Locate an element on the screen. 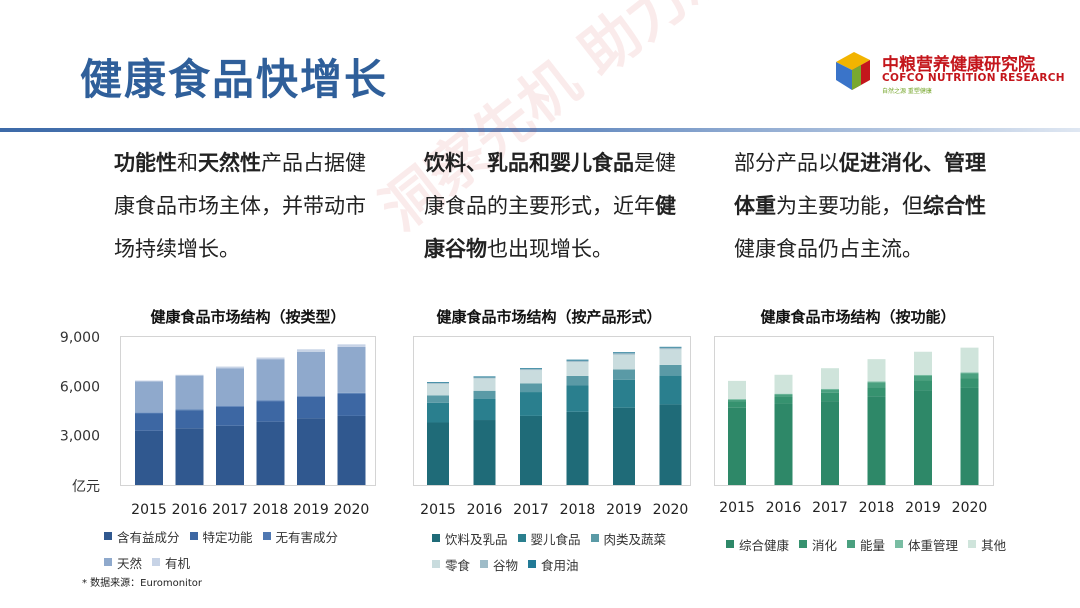 The height and width of the screenshot is (608, 1080). legend-item: 肉类及蔬菜 is located at coordinates (628, 538).